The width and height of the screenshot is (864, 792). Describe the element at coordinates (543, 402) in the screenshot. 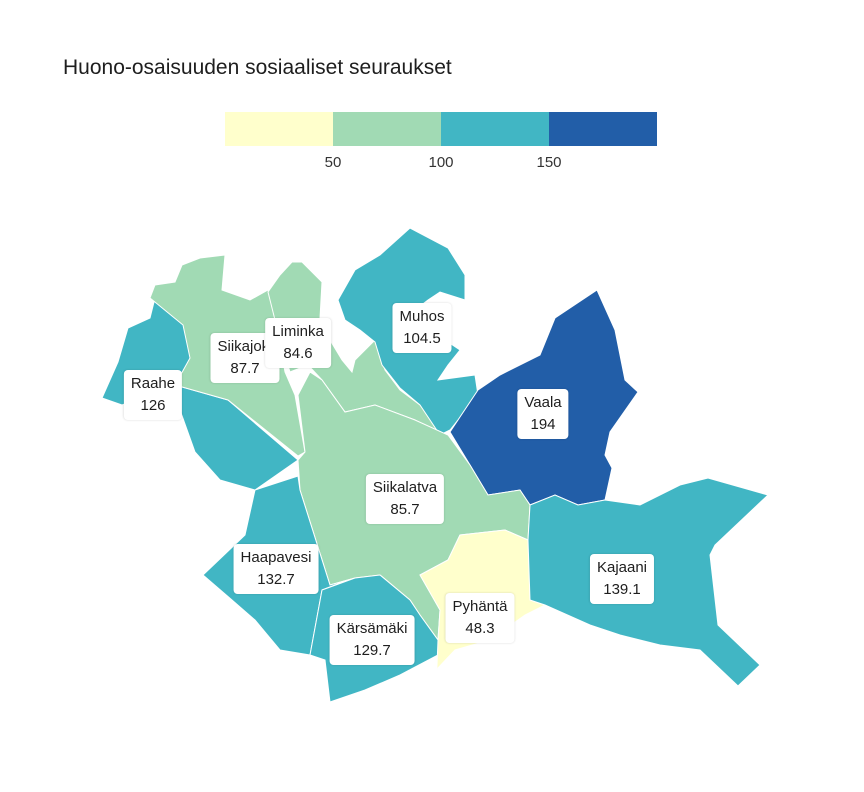

I see `region-name: Vaala` at that location.